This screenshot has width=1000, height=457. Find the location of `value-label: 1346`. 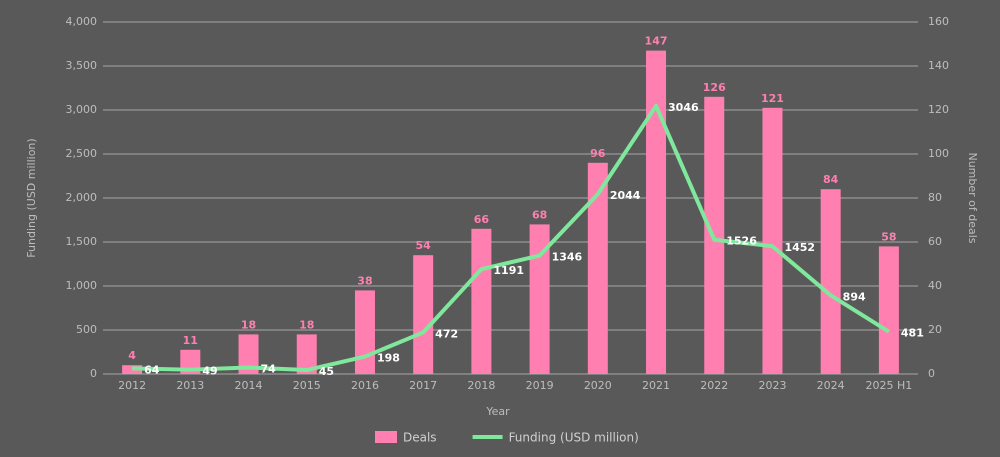

value-label: 1346 is located at coordinates (567, 257).